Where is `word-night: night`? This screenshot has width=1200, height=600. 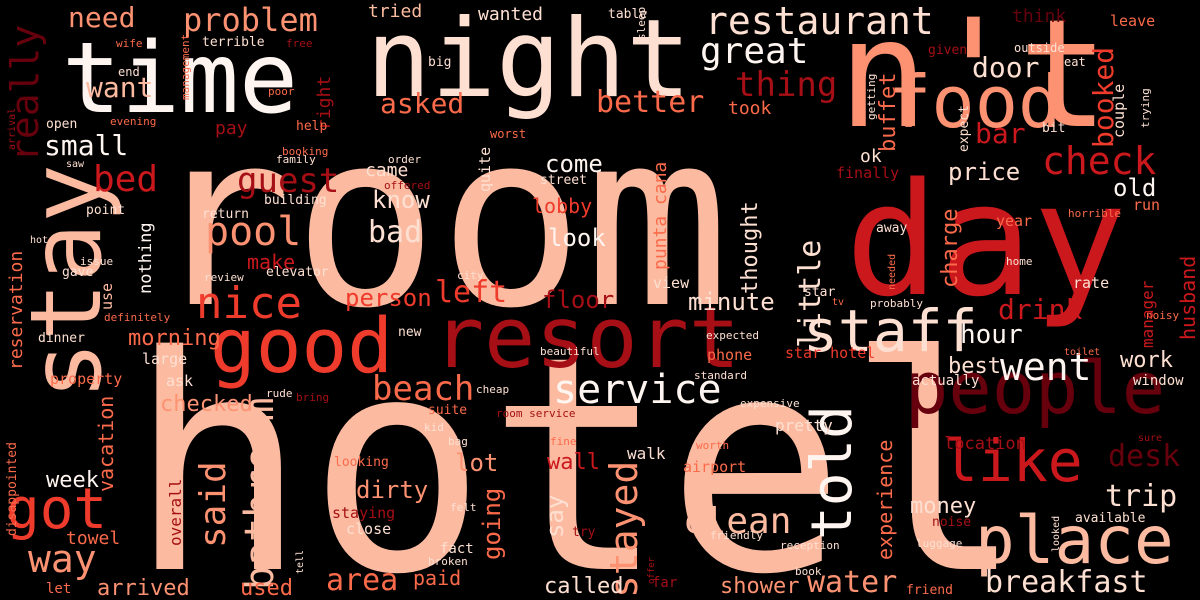 word-night: night is located at coordinates (529, 61).